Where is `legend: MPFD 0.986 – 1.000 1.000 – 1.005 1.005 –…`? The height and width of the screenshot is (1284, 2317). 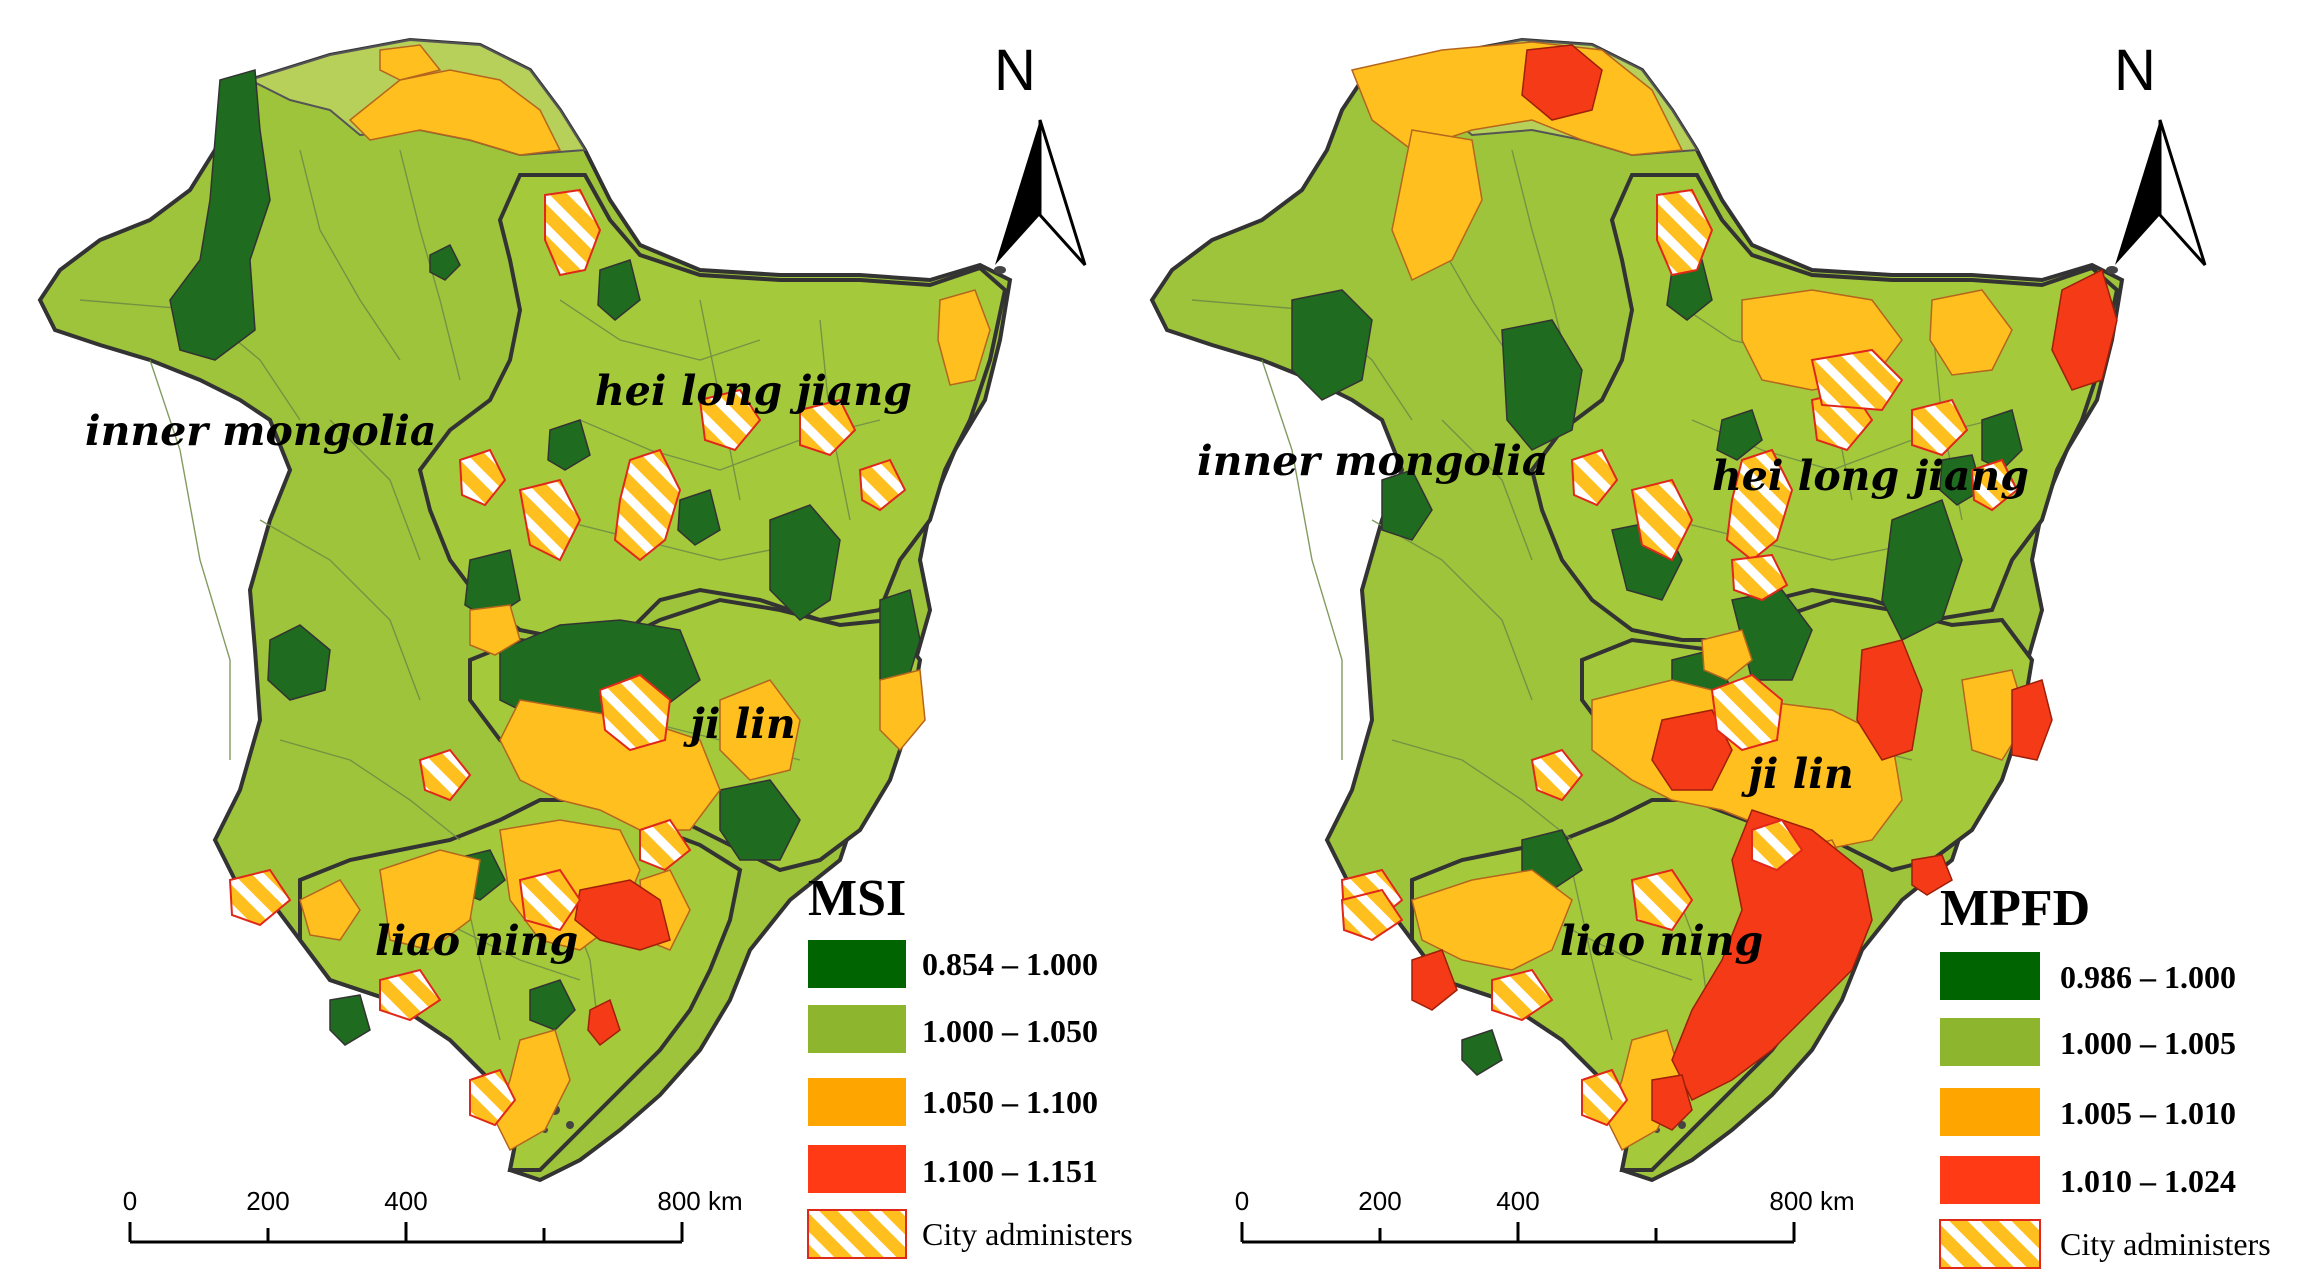 legend: MPFD 0.986 – 1.000 1.000 – 1.005 1.005 –… is located at coordinates (2105, 1074).